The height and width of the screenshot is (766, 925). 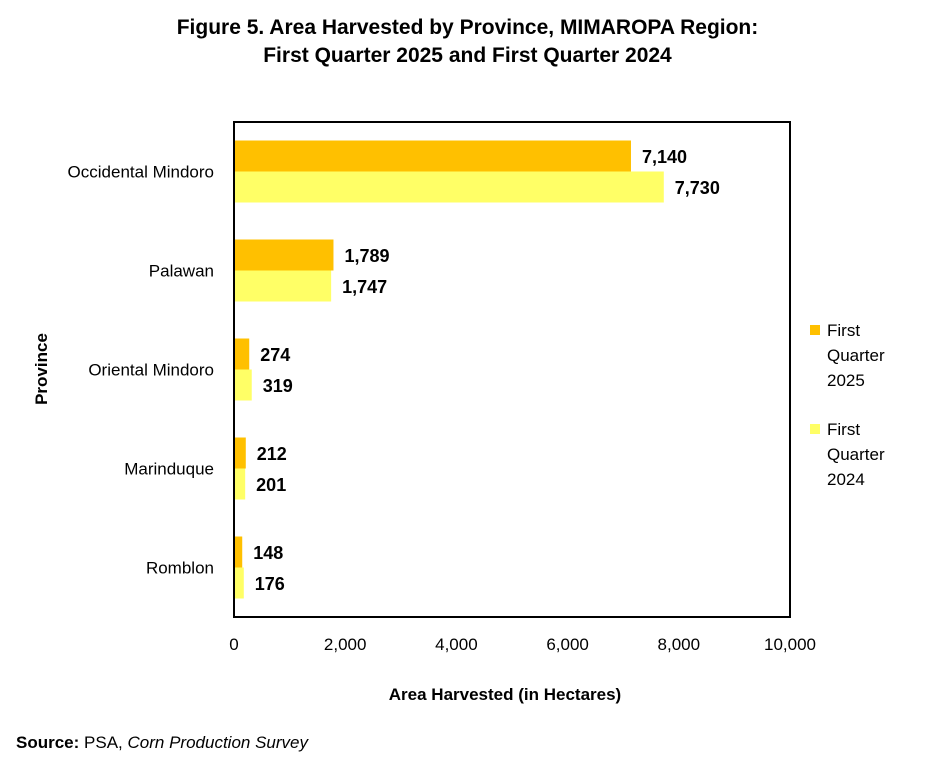 I want to click on legend-label-q1-2025: First Quarter 2025, so click(x=856, y=355).